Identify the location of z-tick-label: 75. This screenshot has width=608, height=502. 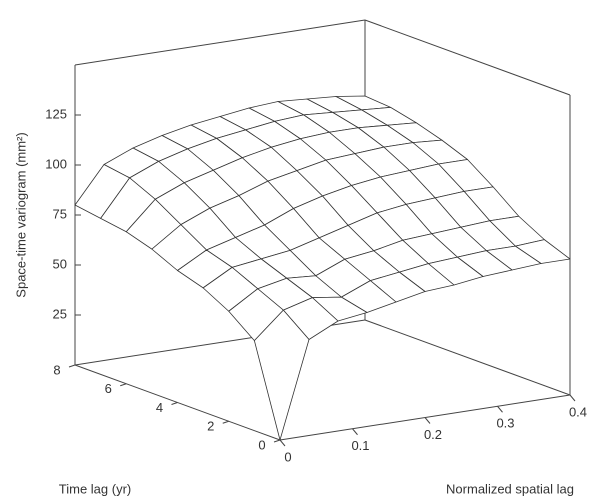
(60, 213).